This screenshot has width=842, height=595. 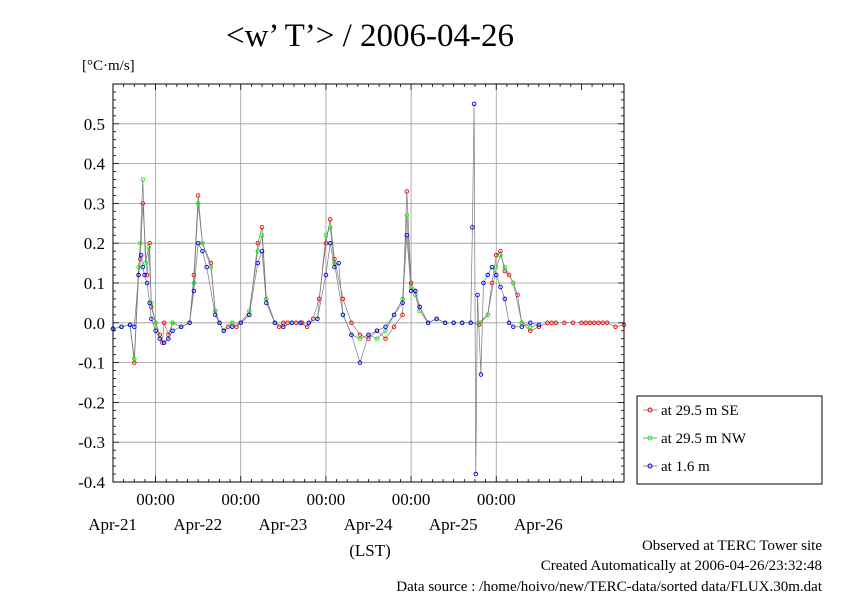 I want to click on x-tick-date-label: Apr-23, so click(x=283, y=524).